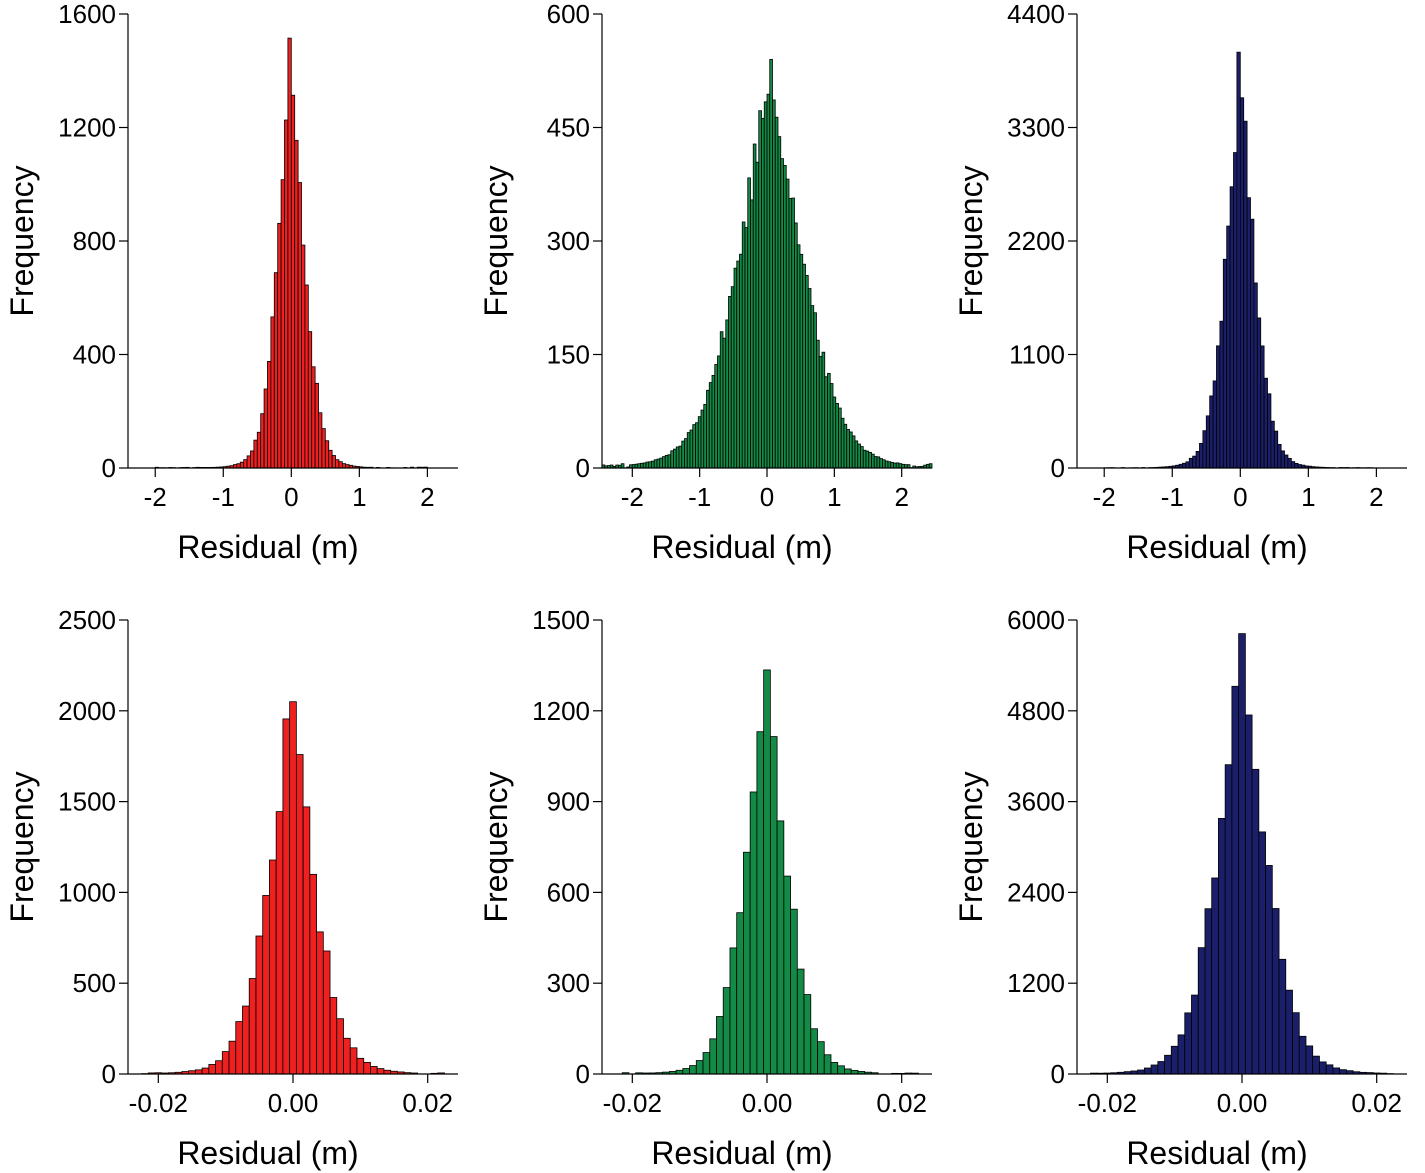  I want to click on x-tick-label: 2, so click(901, 497).